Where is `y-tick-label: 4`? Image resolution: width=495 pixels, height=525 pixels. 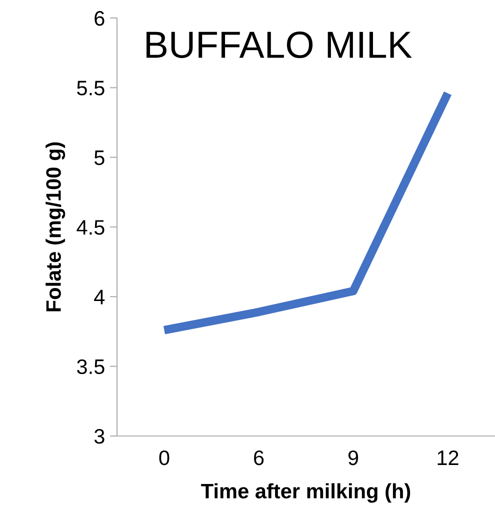
y-tick-label: 4 is located at coordinates (99, 297).